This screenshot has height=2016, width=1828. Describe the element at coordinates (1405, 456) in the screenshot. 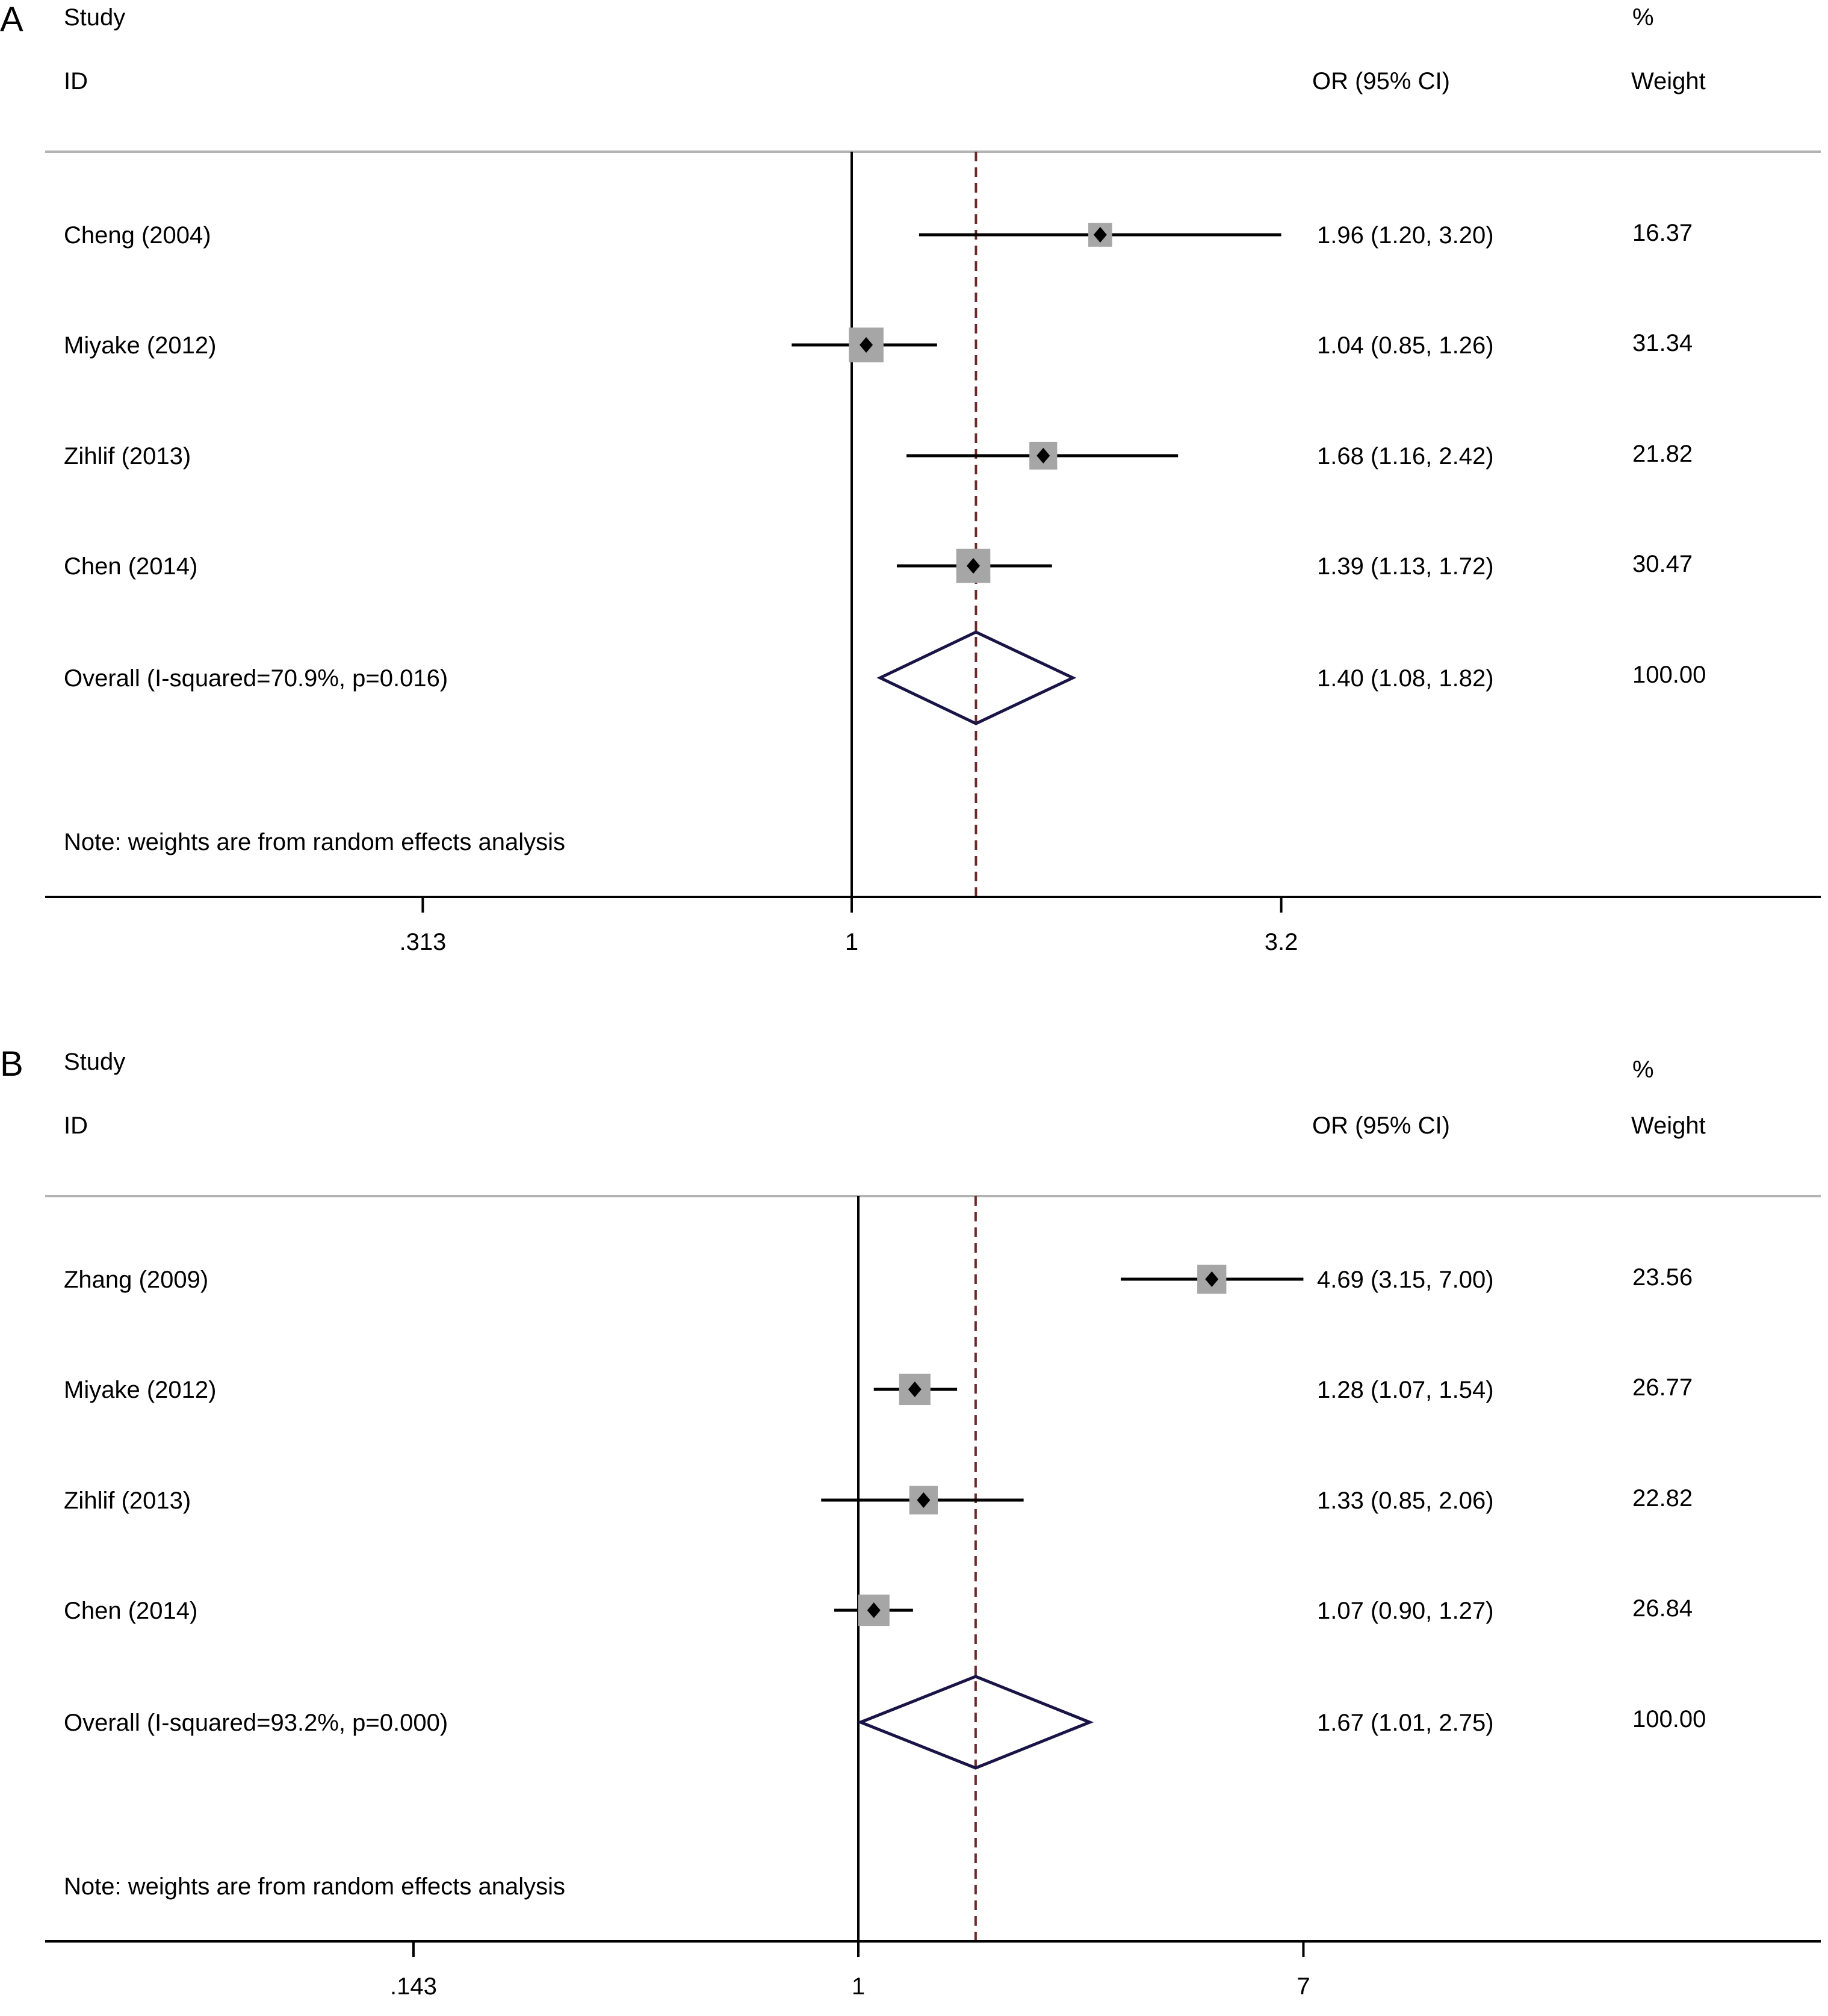

I see `study-ci-text: 1.68 (1.16, 2.42)` at that location.